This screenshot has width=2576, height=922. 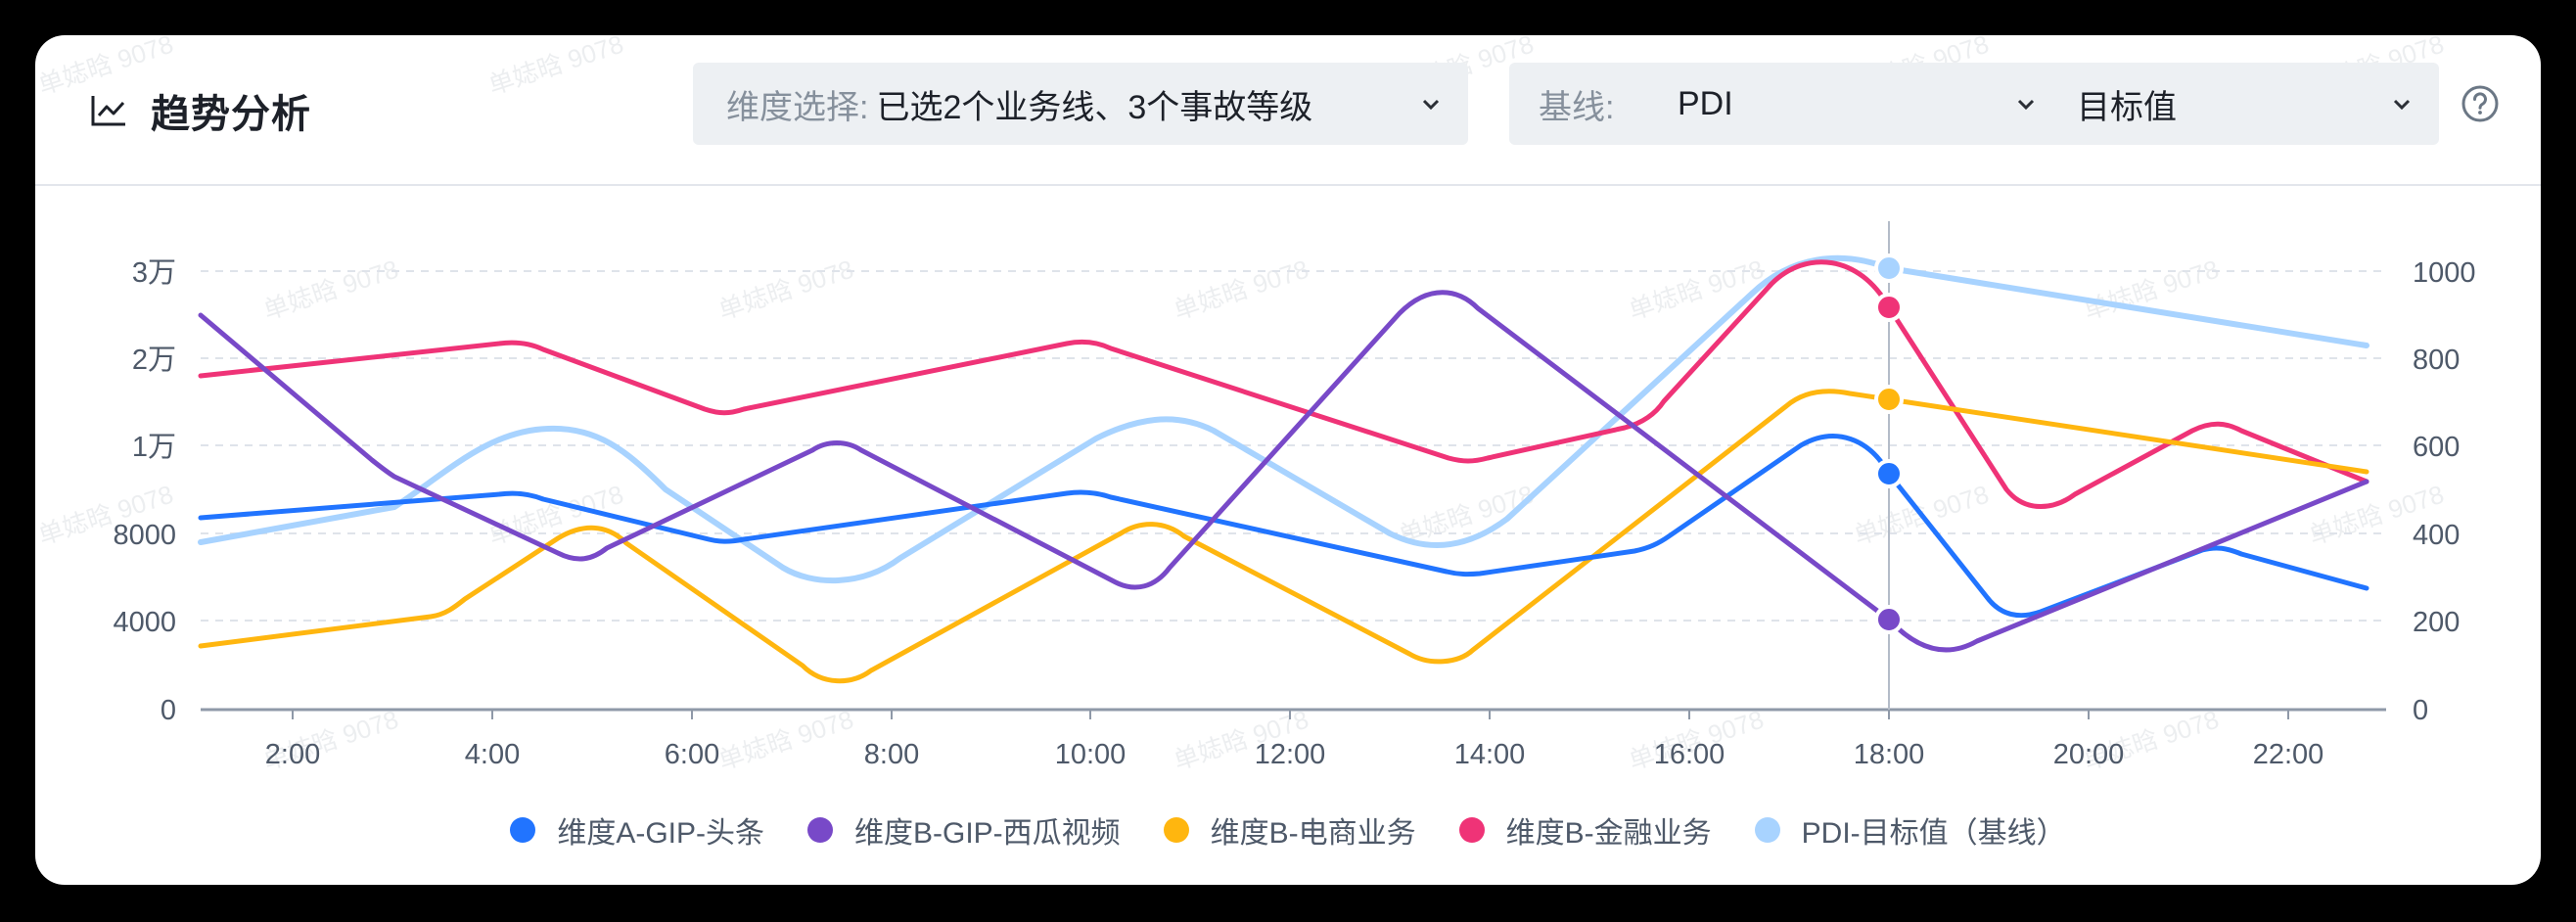 What do you see at coordinates (2445, 273) in the screenshot?
I see `svg-text: 1000` at bounding box center [2445, 273].